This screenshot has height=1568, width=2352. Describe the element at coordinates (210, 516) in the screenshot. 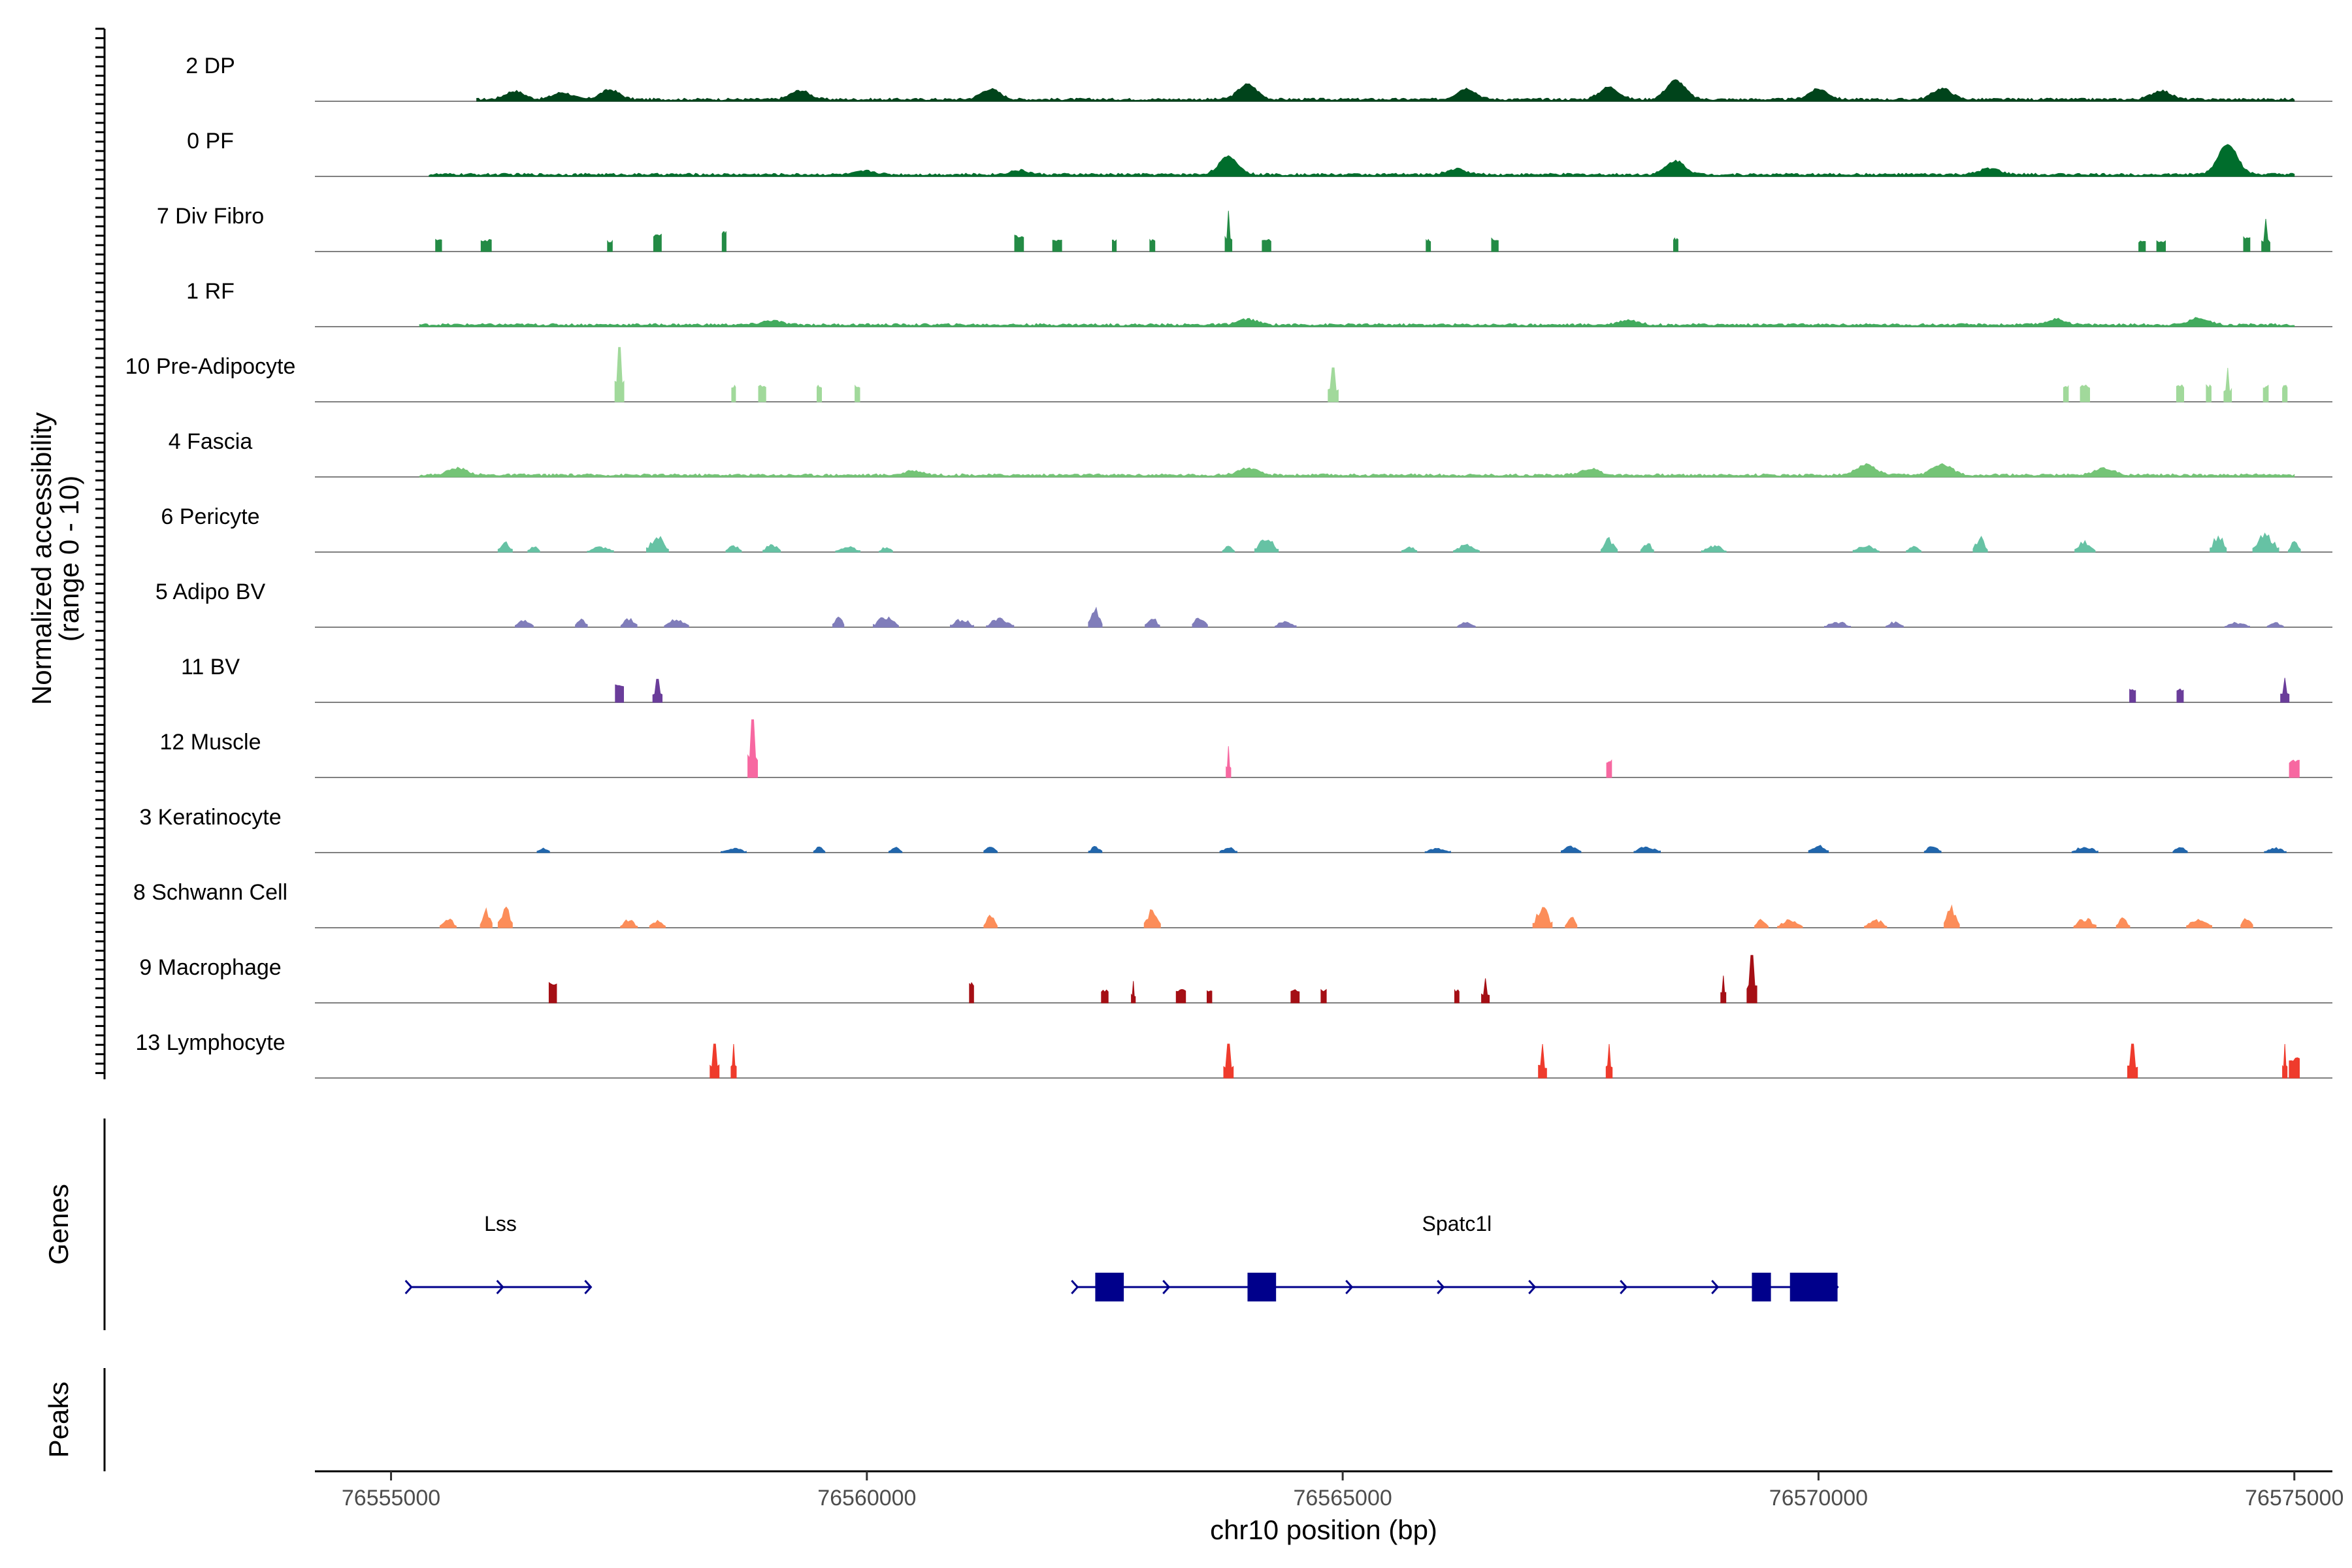

I see `track-label: 6 Pericyte` at that location.